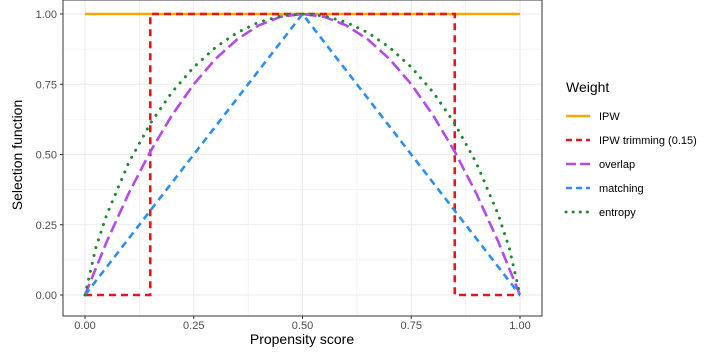 This screenshot has height=356, width=713. Describe the element at coordinates (46, 85) in the screenshot. I see `y-tick-label: 0.75` at that location.